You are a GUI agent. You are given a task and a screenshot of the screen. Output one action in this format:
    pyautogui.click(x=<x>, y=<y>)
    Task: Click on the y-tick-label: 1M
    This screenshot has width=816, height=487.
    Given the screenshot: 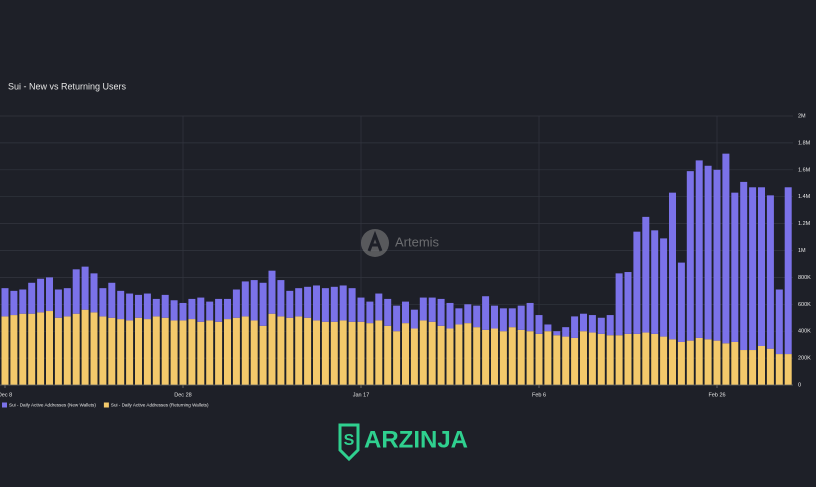 What is the action you would take?
    pyautogui.click(x=802, y=251)
    